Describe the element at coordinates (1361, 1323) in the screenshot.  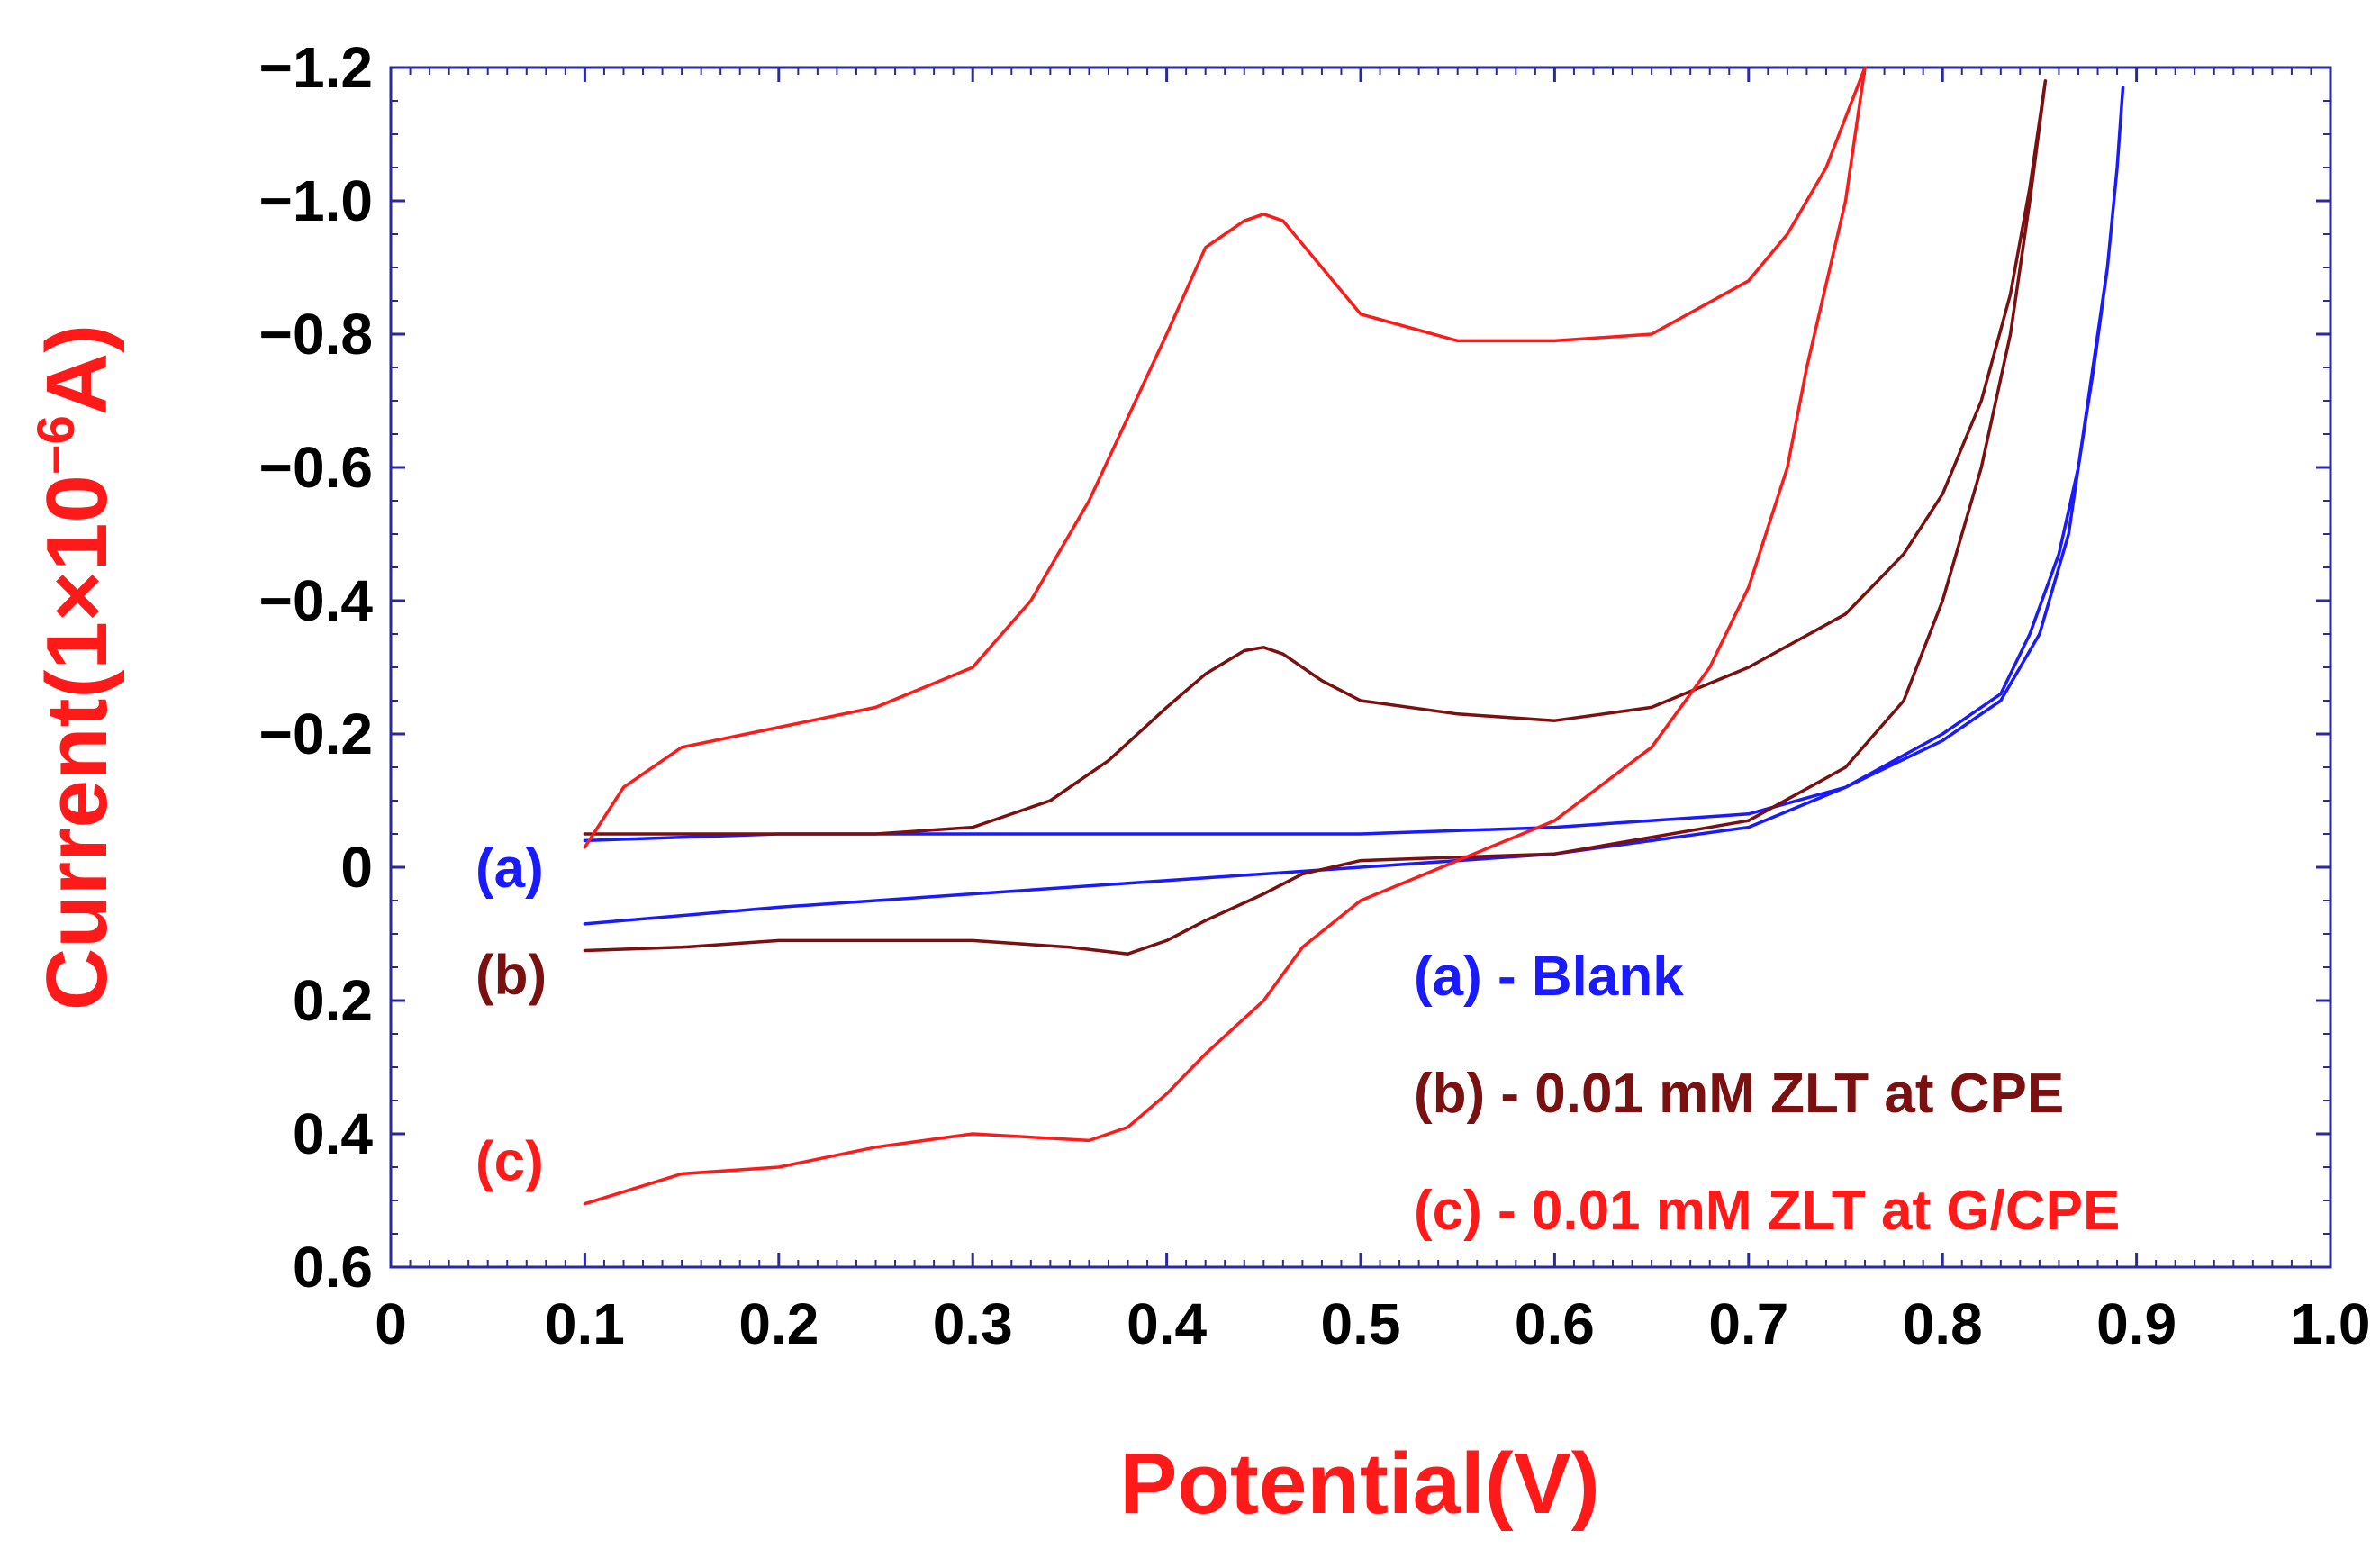
I see `x-tick-label: 0.5` at that location.